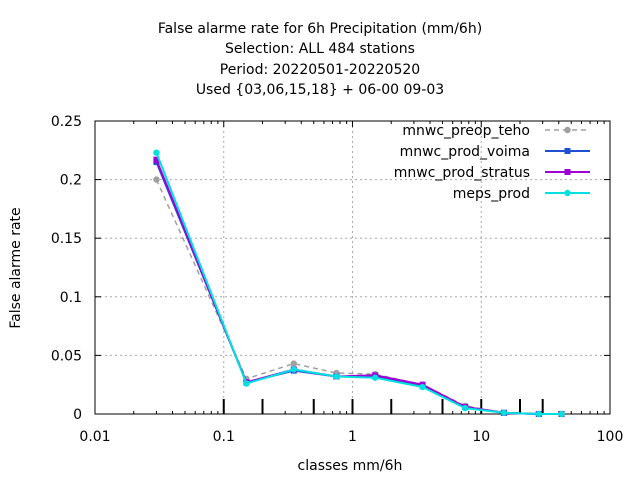  Describe the element at coordinates (320, 49) in the screenshot. I see `chart-title-line-2: Selection: ALL 484 stations` at that location.